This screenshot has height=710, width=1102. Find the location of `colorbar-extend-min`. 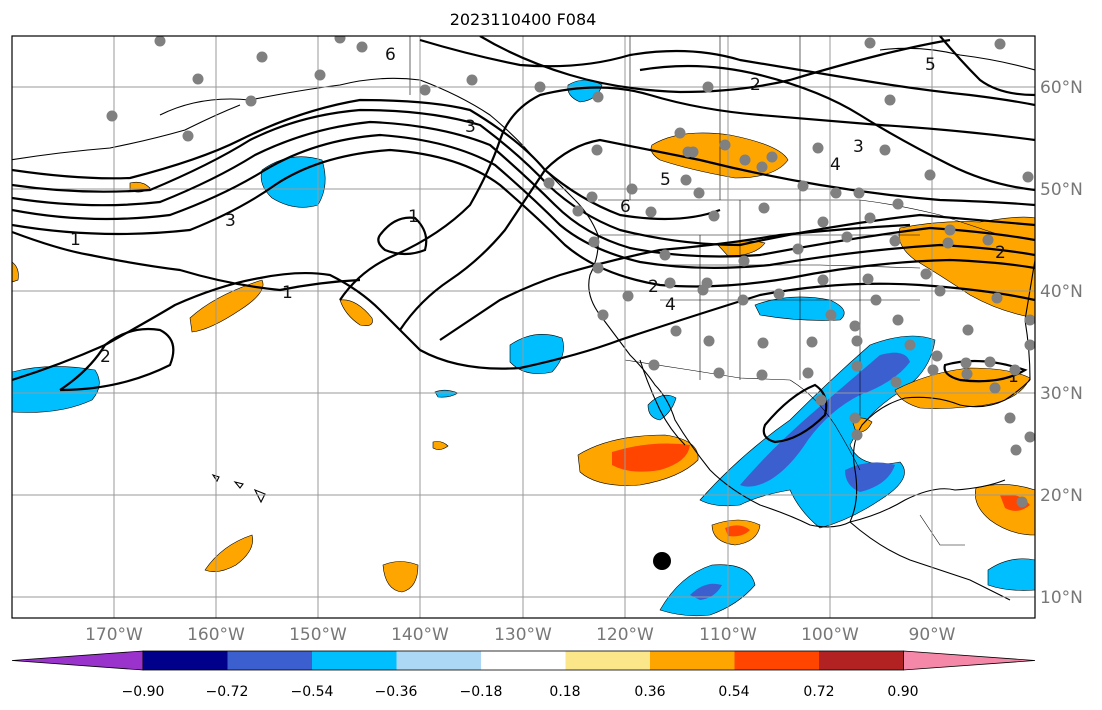

colorbar-extend-min is located at coordinates (77, 660).